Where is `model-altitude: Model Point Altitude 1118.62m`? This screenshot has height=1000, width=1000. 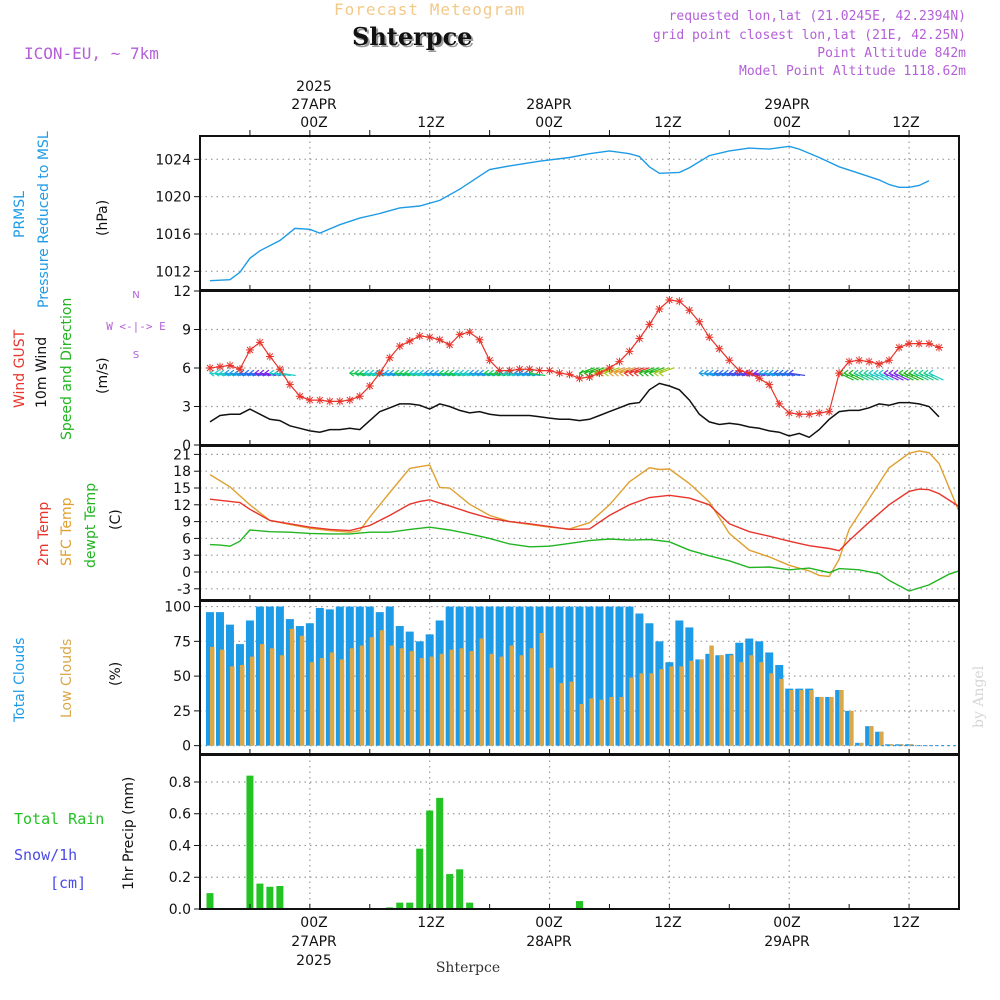 model-altitude: Model Point Altitude 1118.62m is located at coordinates (852, 71).